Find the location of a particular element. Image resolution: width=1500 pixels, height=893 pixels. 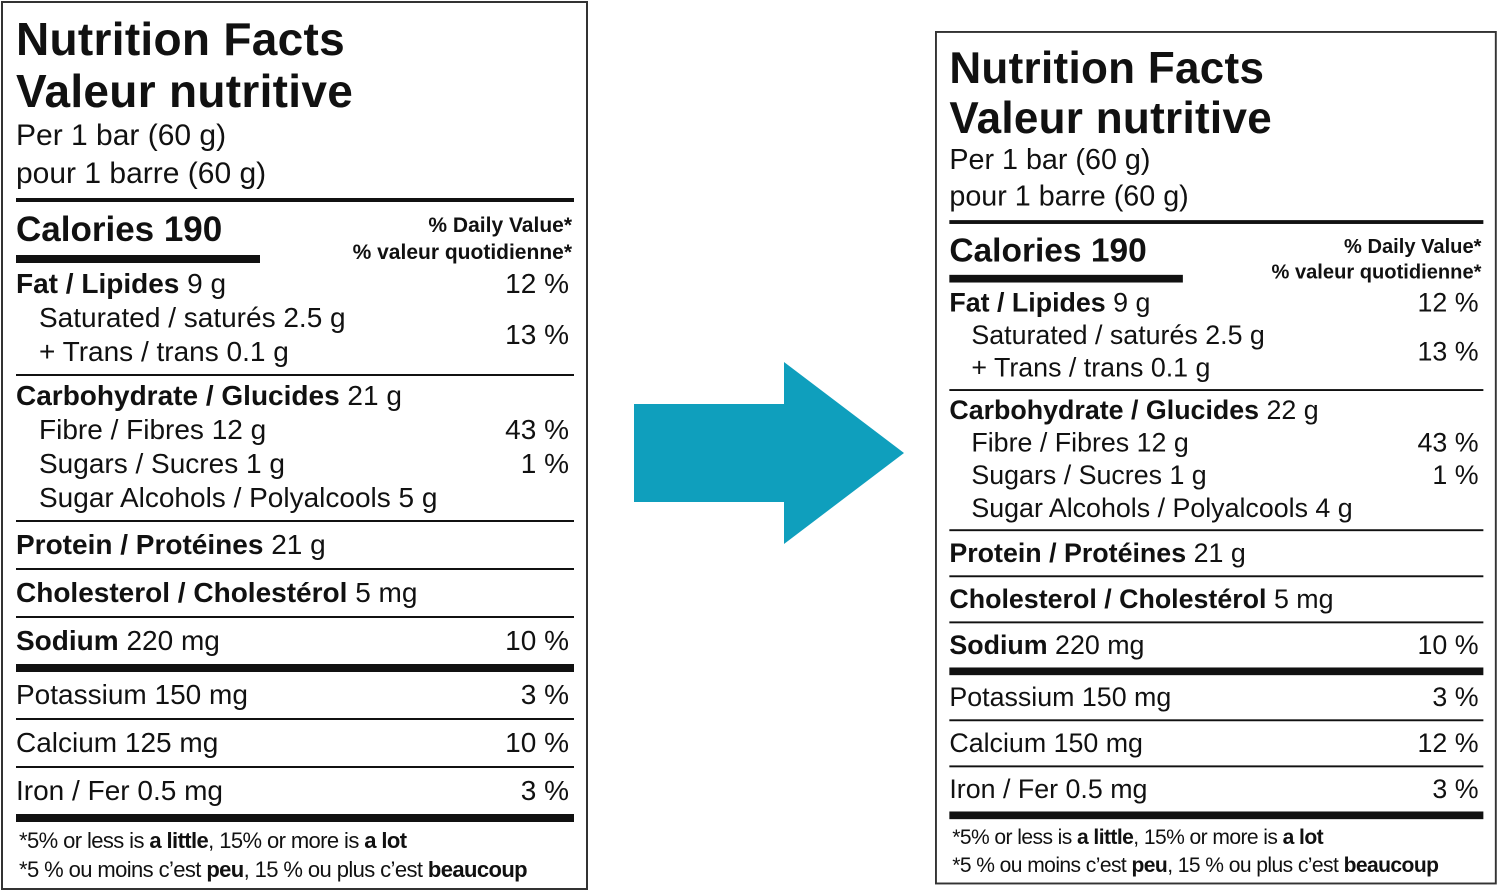

nutrient-name: Protein / Protéines is located at coordinates (1068, 552).